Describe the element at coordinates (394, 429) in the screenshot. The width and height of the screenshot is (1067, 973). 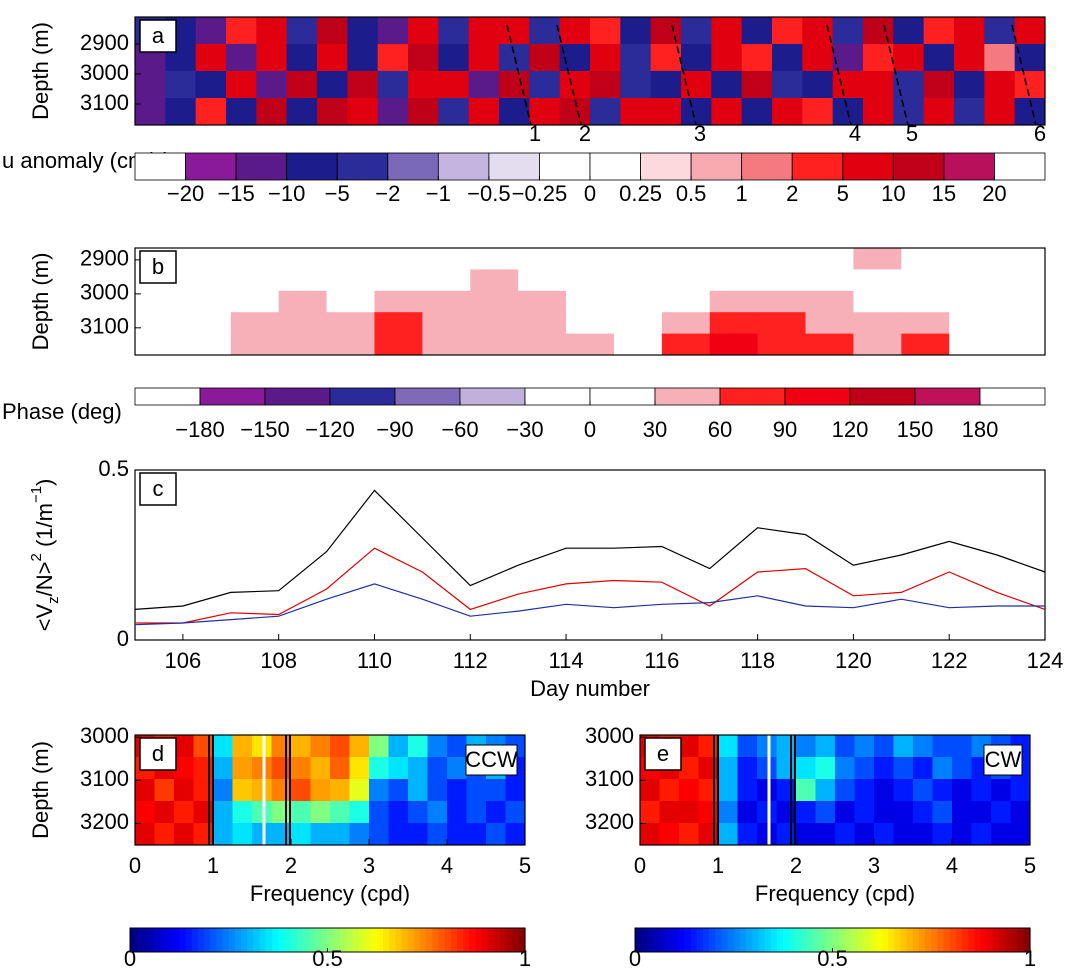
I see `colorbar-tick-label: −90` at that location.